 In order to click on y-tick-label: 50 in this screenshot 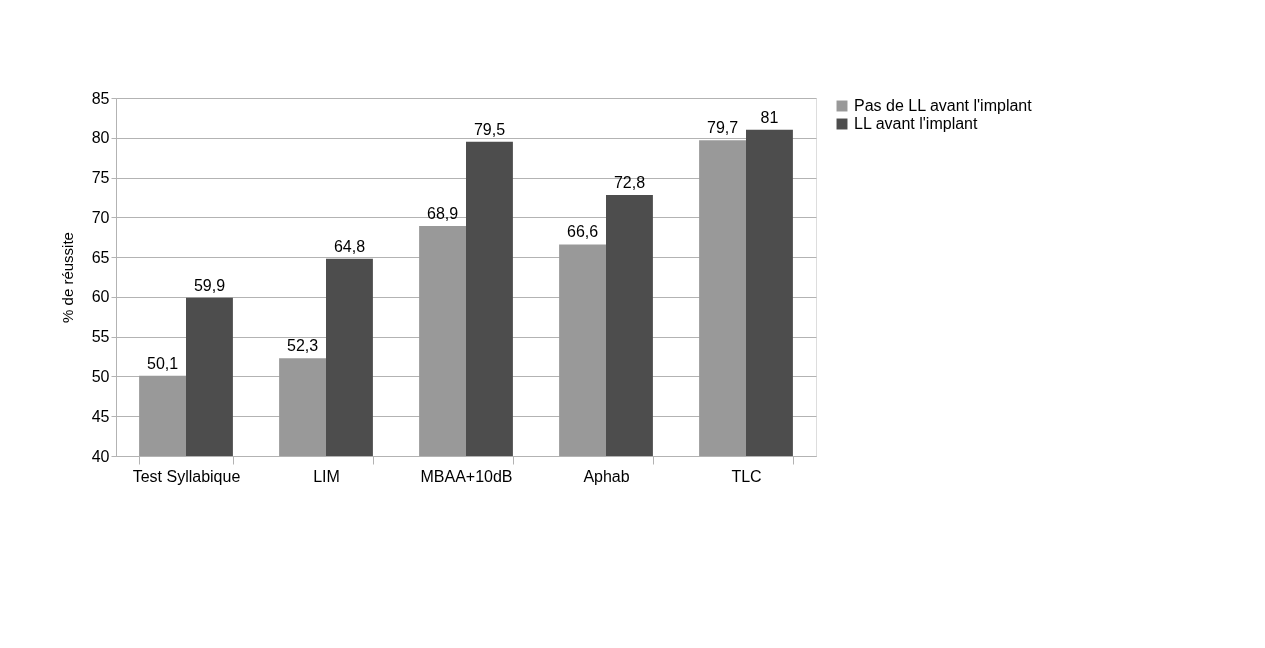, I will do `click(100, 376)`.